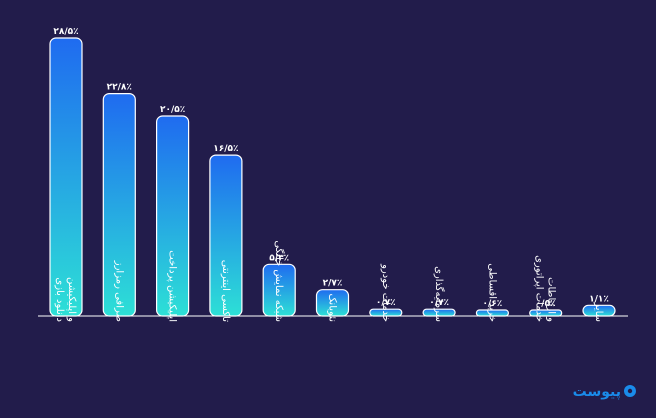 This screenshot has width=656, height=418. Describe the element at coordinates (598, 311) in the screenshot. I see `category-label-10-0: سایر` at that location.